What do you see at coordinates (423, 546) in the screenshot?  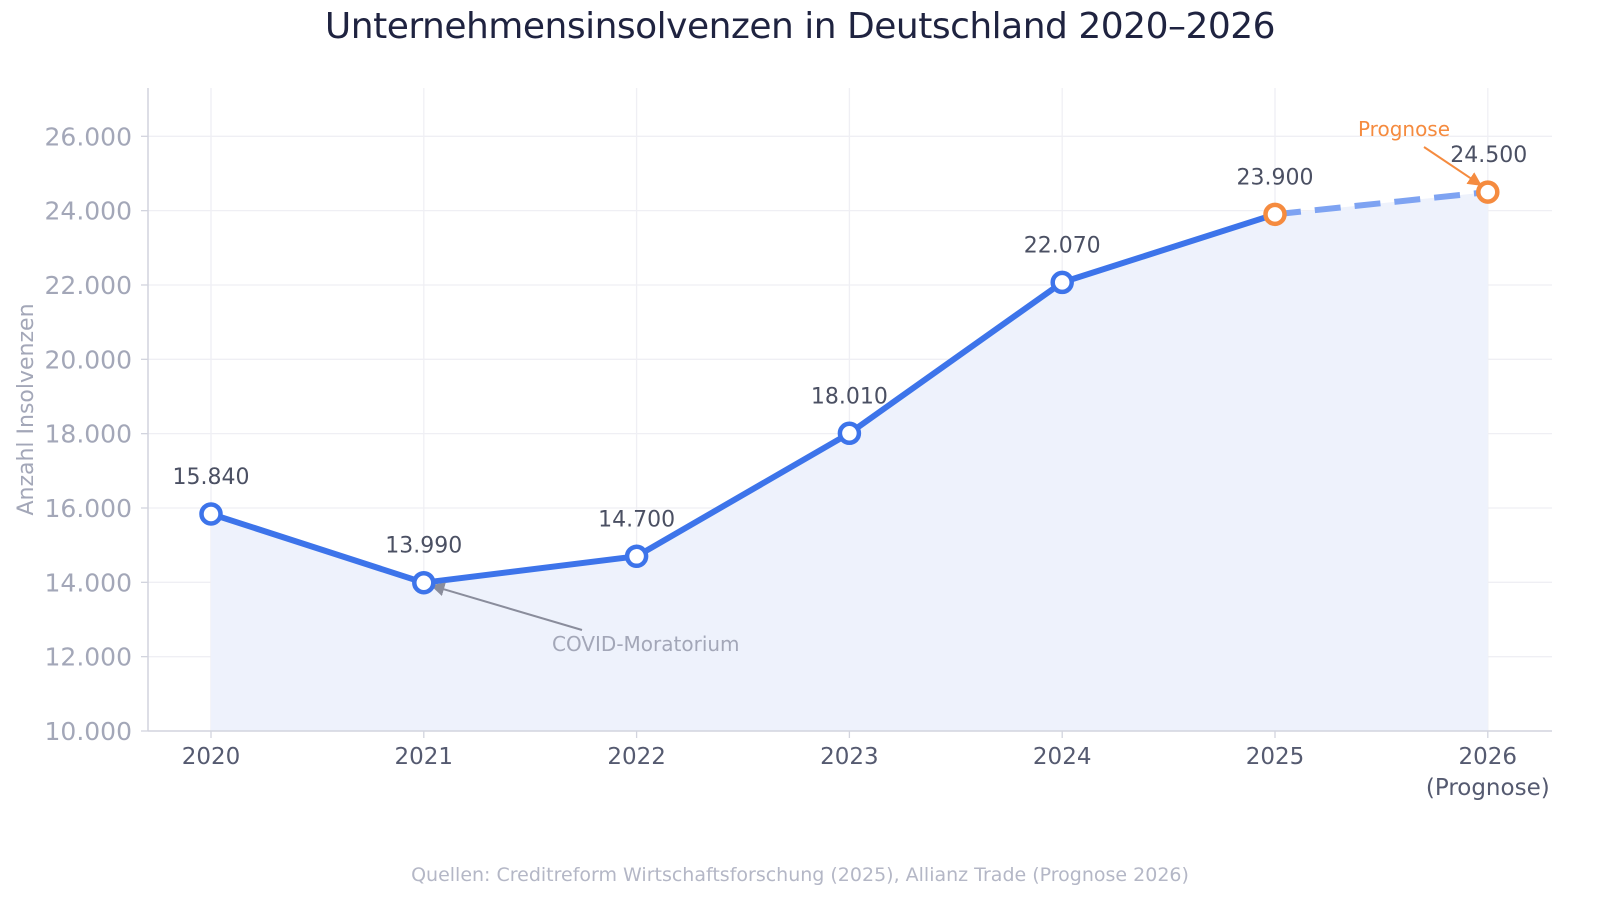 I see `data-label: 13.990` at bounding box center [423, 546].